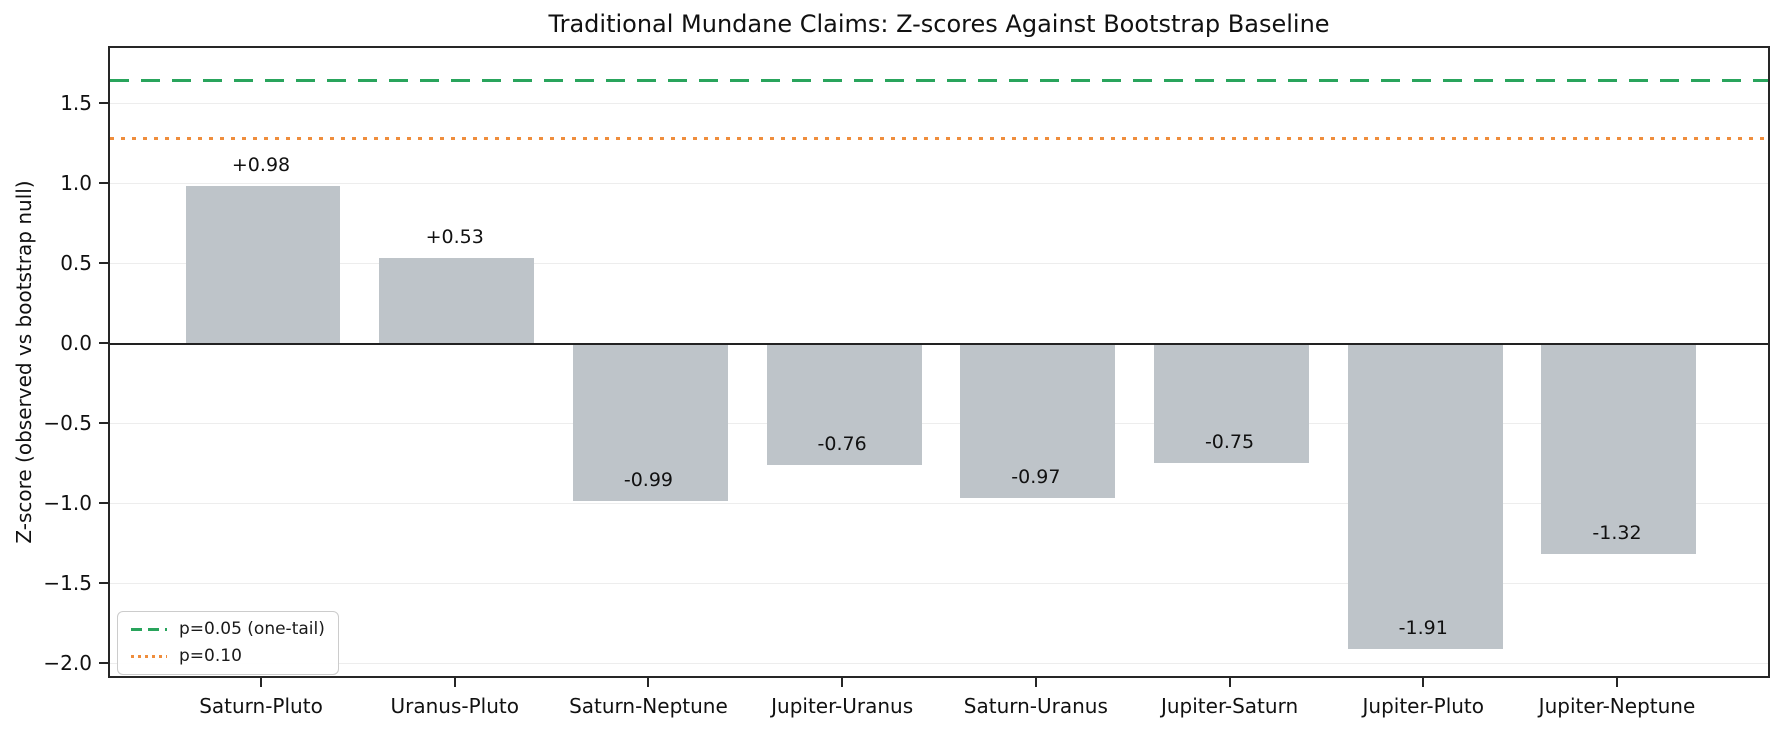 The image size is (1784, 732). I want to click on bar-jupiter-neptune, so click(1619, 448).